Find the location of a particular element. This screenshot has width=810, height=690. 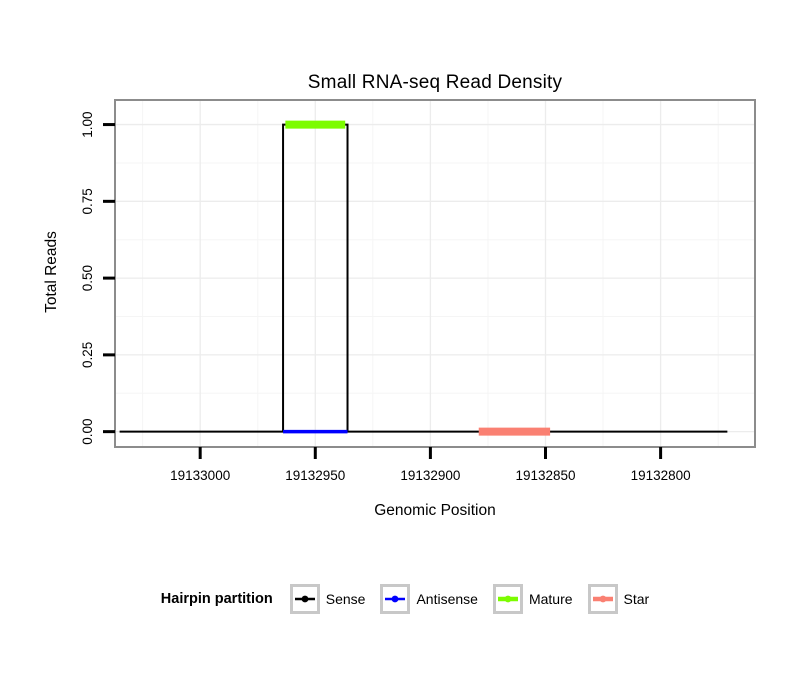

legend-label-sense: Sense is located at coordinates (345, 599).